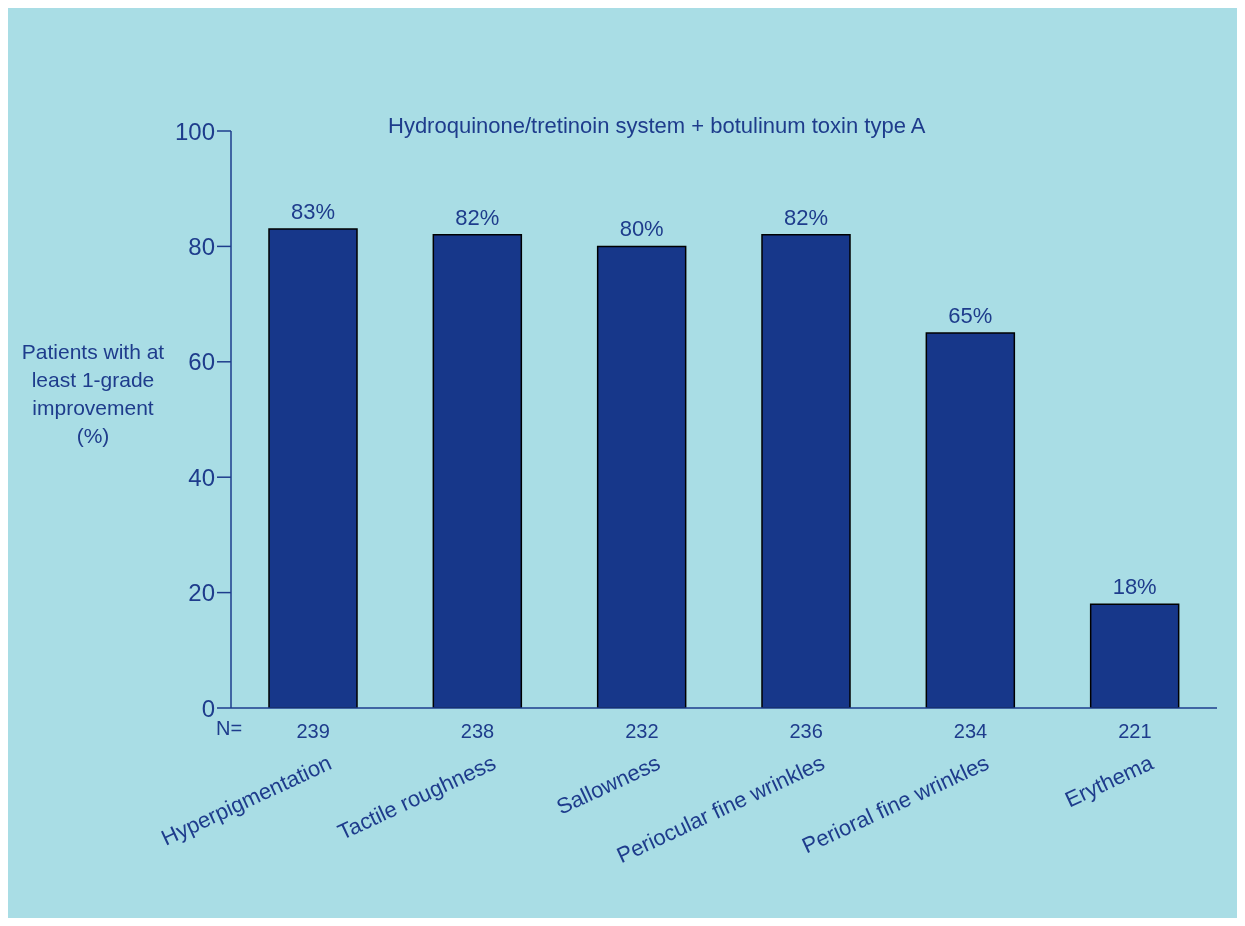 The height and width of the screenshot is (926, 1245). Describe the element at coordinates (657, 126) in the screenshot. I see `chart-title: Hydroquinone/tretinoin system + botulinum toxin type A` at that location.